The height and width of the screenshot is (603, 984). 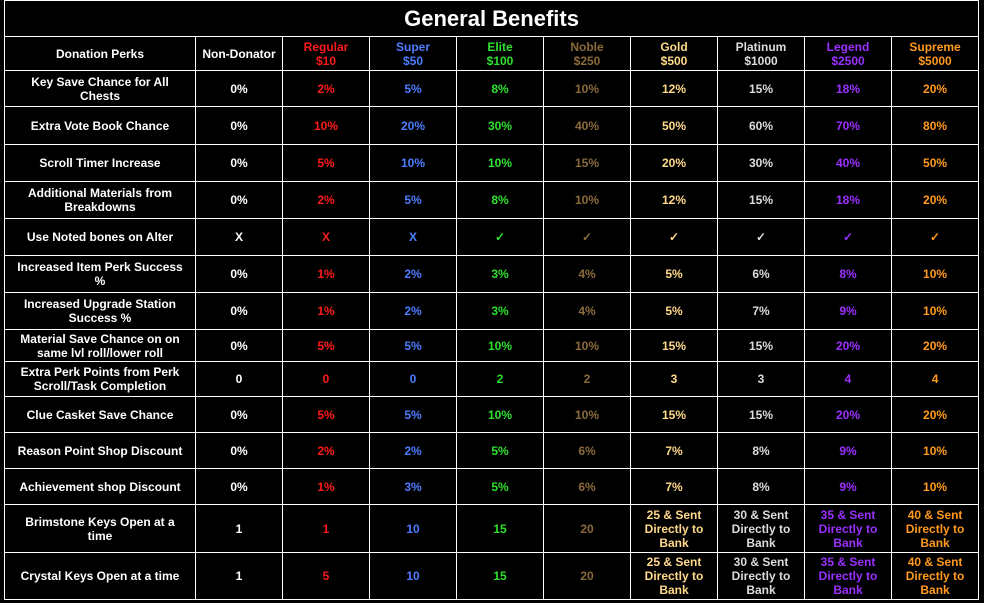 I want to click on perk-value: 0, so click(x=239, y=379).